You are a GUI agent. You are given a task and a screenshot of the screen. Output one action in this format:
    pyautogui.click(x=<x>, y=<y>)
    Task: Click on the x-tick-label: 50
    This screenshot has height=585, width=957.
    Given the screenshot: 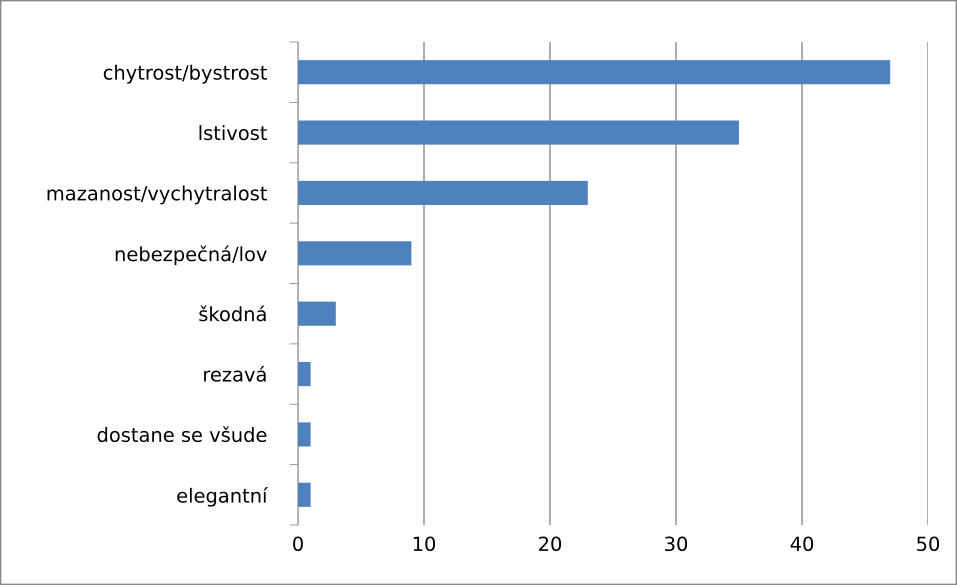 What is the action you would take?
    pyautogui.click(x=928, y=544)
    